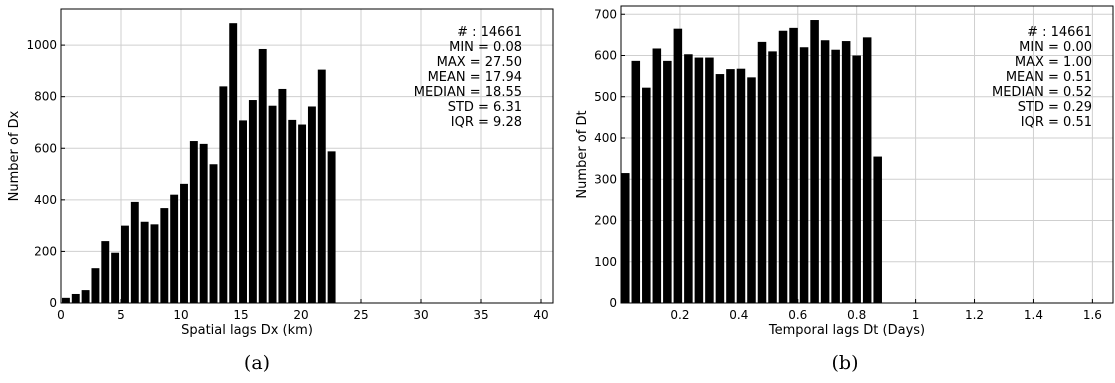  What do you see at coordinates (420, 315) in the screenshot?
I see `x-tick-label: 30` at bounding box center [420, 315].